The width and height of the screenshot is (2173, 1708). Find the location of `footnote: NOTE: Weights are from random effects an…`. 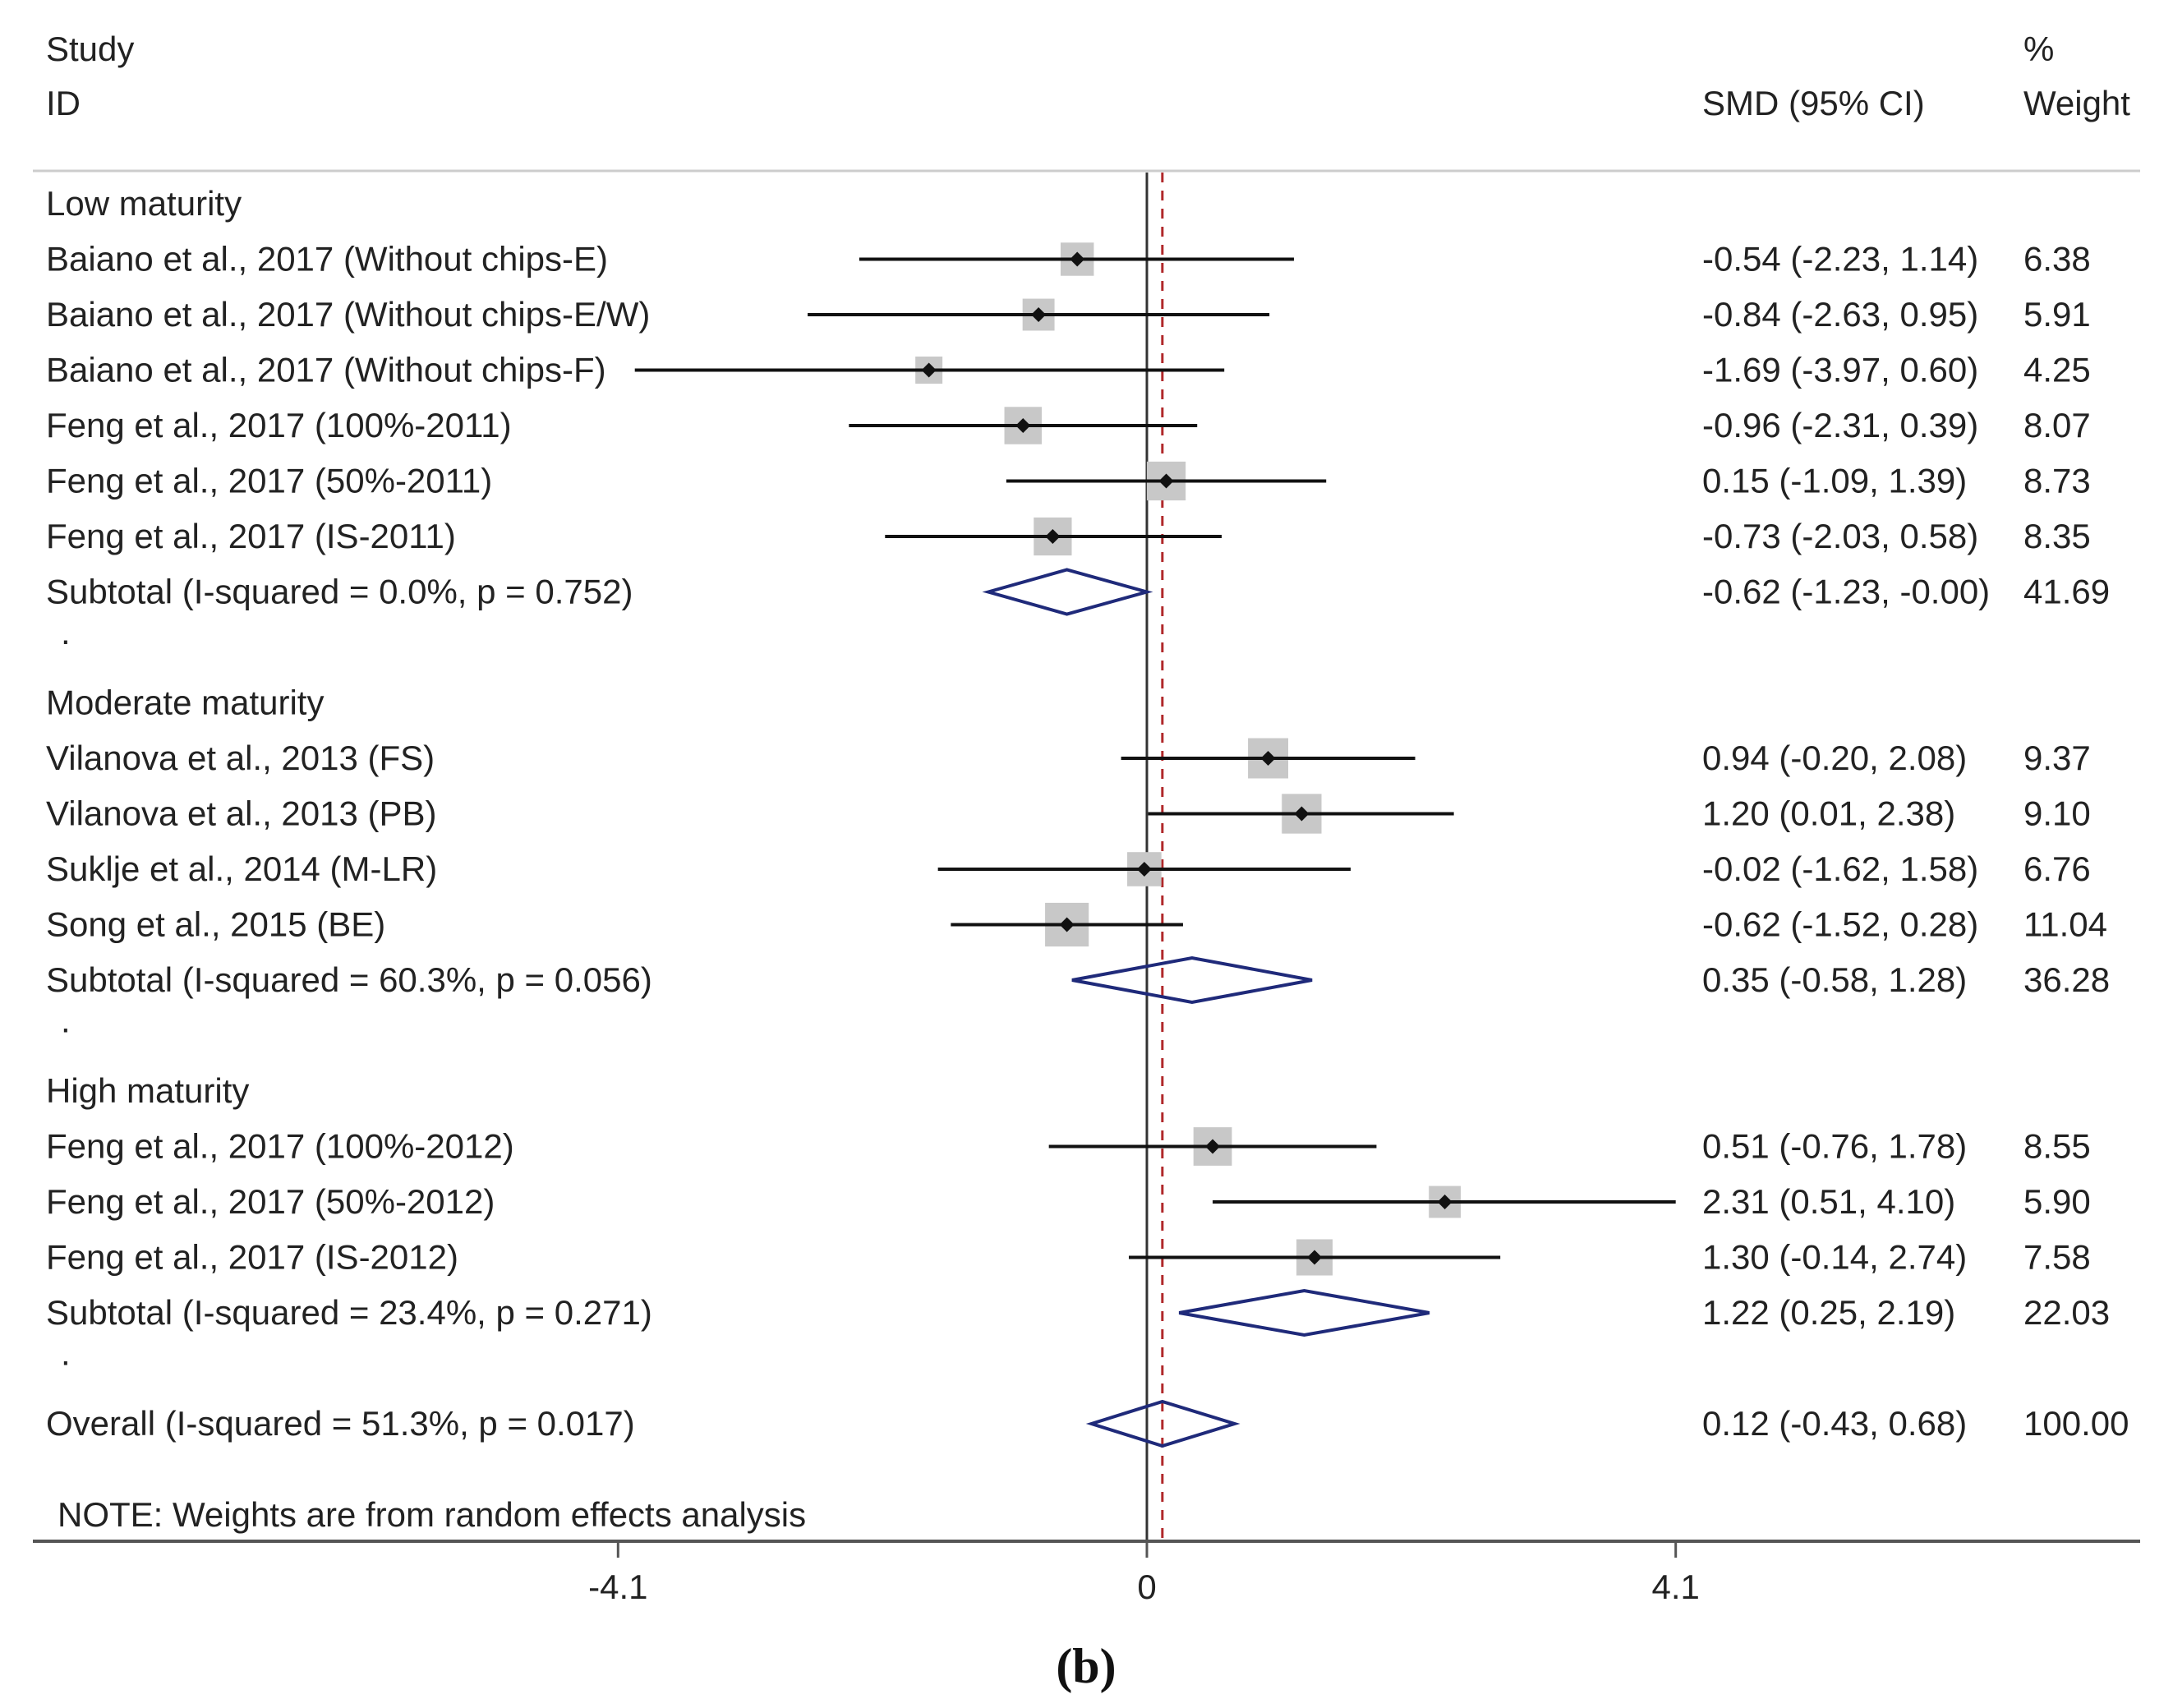

footnote: NOTE: Weights are from random effects an… is located at coordinates (432, 1514).